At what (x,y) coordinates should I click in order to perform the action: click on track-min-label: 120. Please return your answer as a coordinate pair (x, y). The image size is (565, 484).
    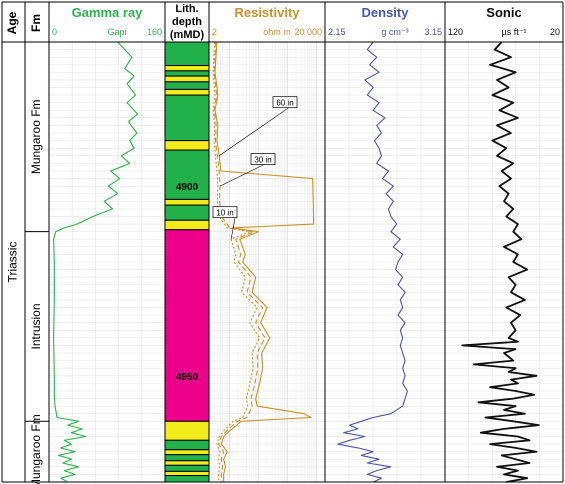
    Looking at the image, I should click on (455, 32).